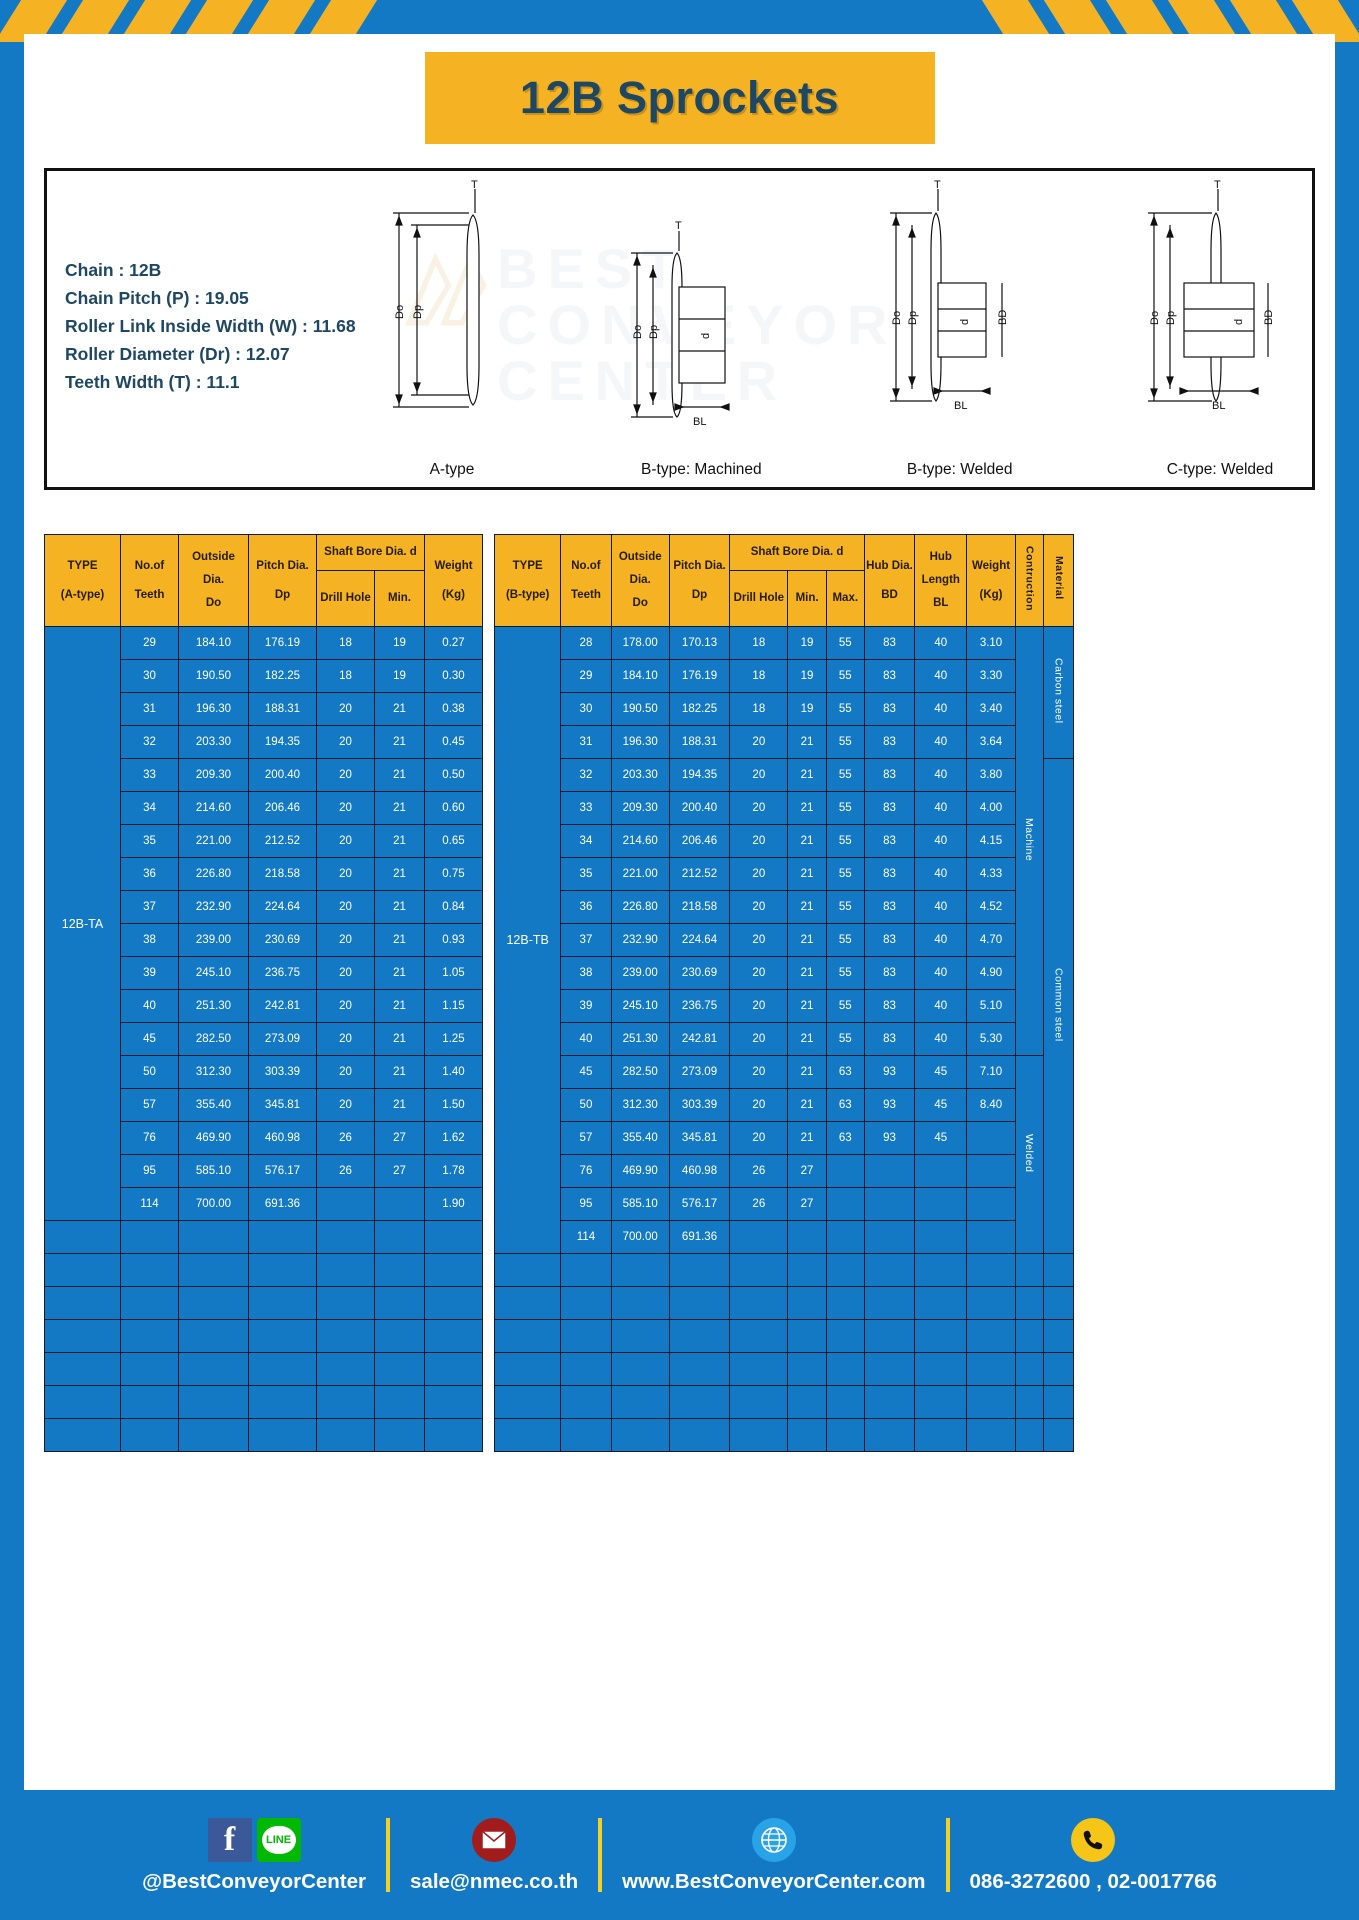 The height and width of the screenshot is (1920, 1359). Describe the element at coordinates (263, 1303) in the screenshot. I see `table-row-empty` at that location.